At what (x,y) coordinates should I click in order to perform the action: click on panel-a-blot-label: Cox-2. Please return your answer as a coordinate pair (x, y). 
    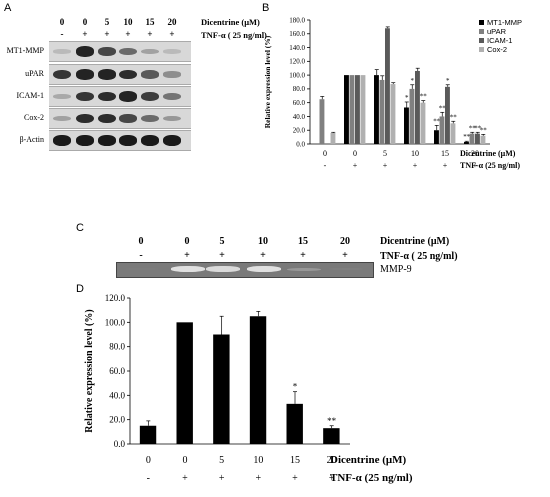
    Looking at the image, I should click on (34, 117).